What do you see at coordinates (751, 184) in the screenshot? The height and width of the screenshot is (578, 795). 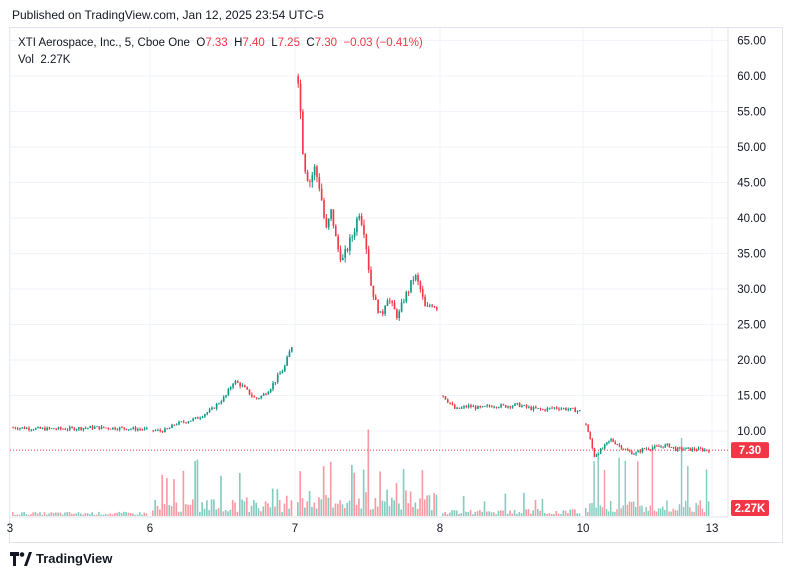 I see `y-tick-label: 45.00` at bounding box center [751, 184].